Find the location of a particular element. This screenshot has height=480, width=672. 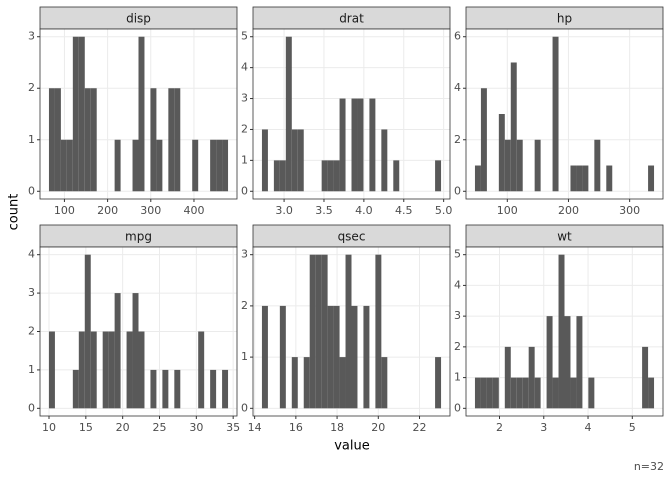

x-tick-label: 300 is located at coordinates (150, 210).